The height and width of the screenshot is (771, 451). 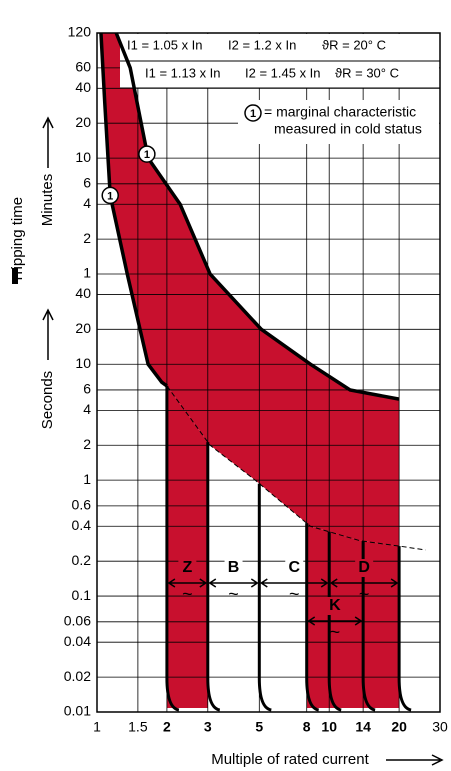 I want to click on x-tick-label: 20, so click(x=399, y=727).